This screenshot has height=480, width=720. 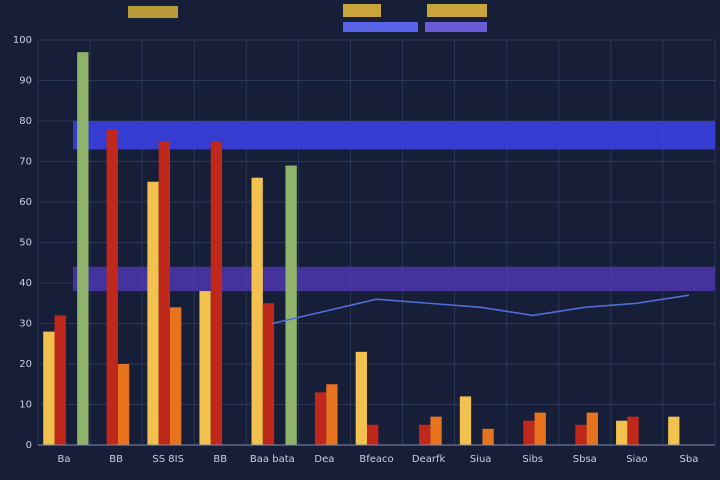 I want to click on y-tick-label: 50, so click(x=25, y=243).